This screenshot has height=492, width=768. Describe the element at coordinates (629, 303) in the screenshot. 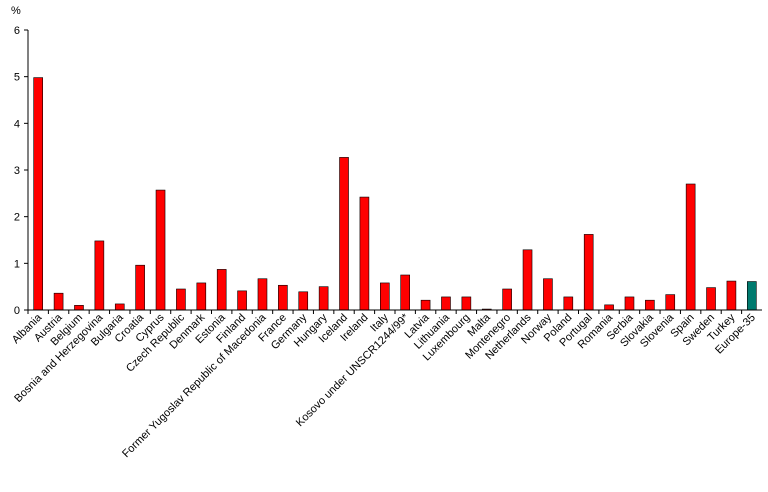

I see `bar-serbia` at that location.